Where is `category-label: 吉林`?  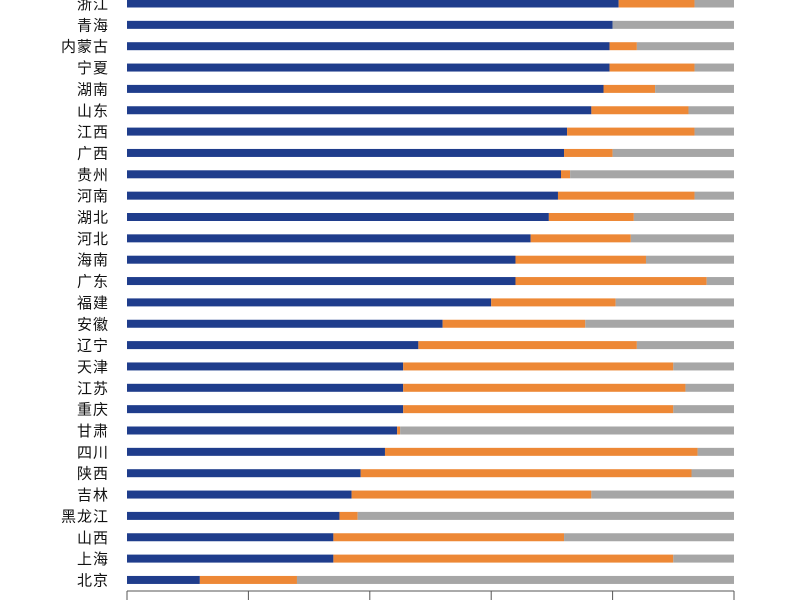 category-label: 吉林 is located at coordinates (93, 495).